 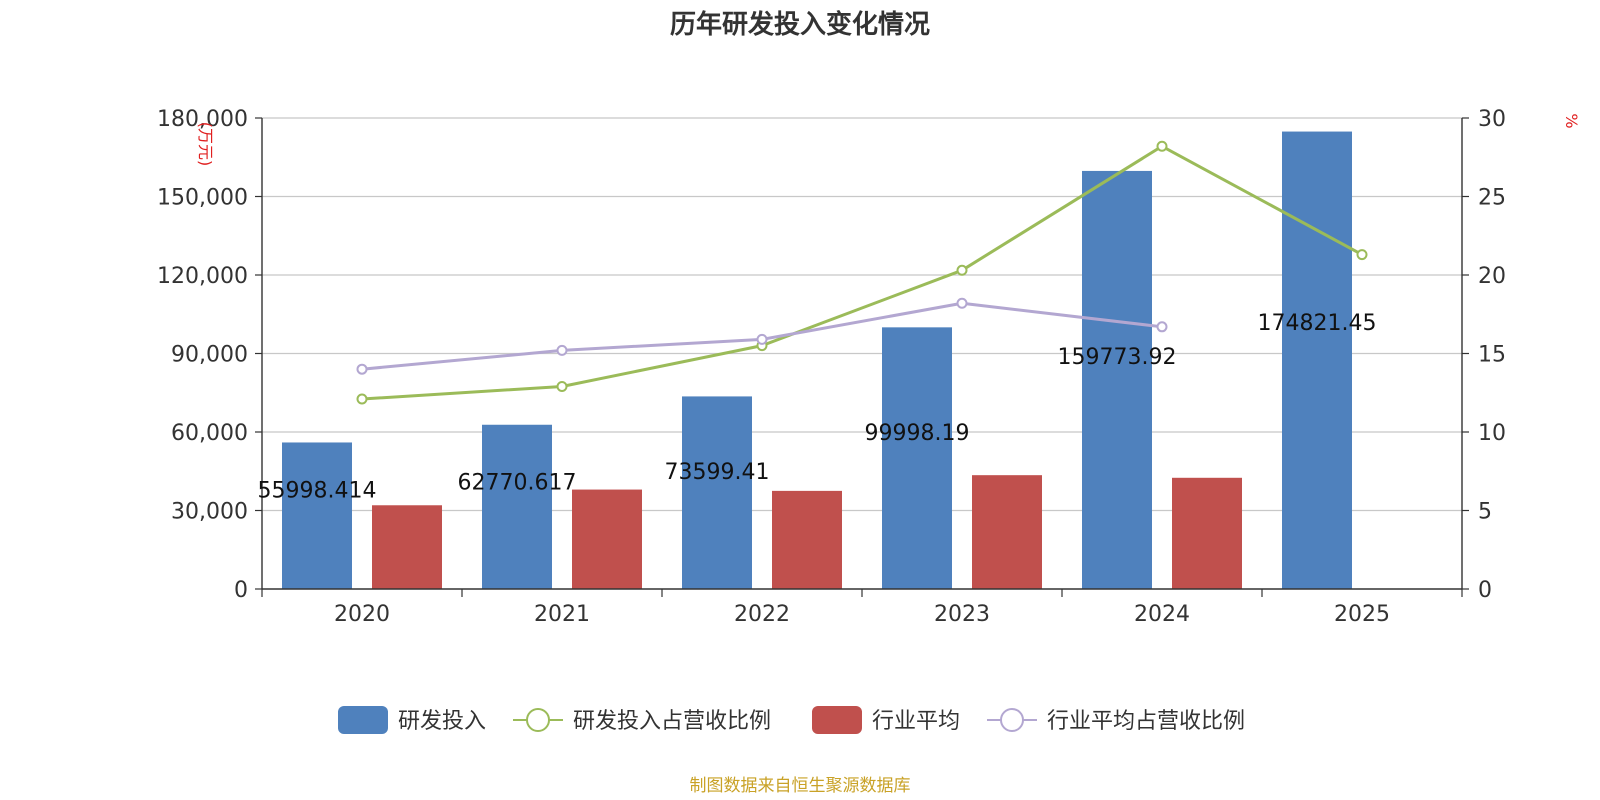 I want to click on bar-value-label: 73599.41, so click(x=717, y=472).